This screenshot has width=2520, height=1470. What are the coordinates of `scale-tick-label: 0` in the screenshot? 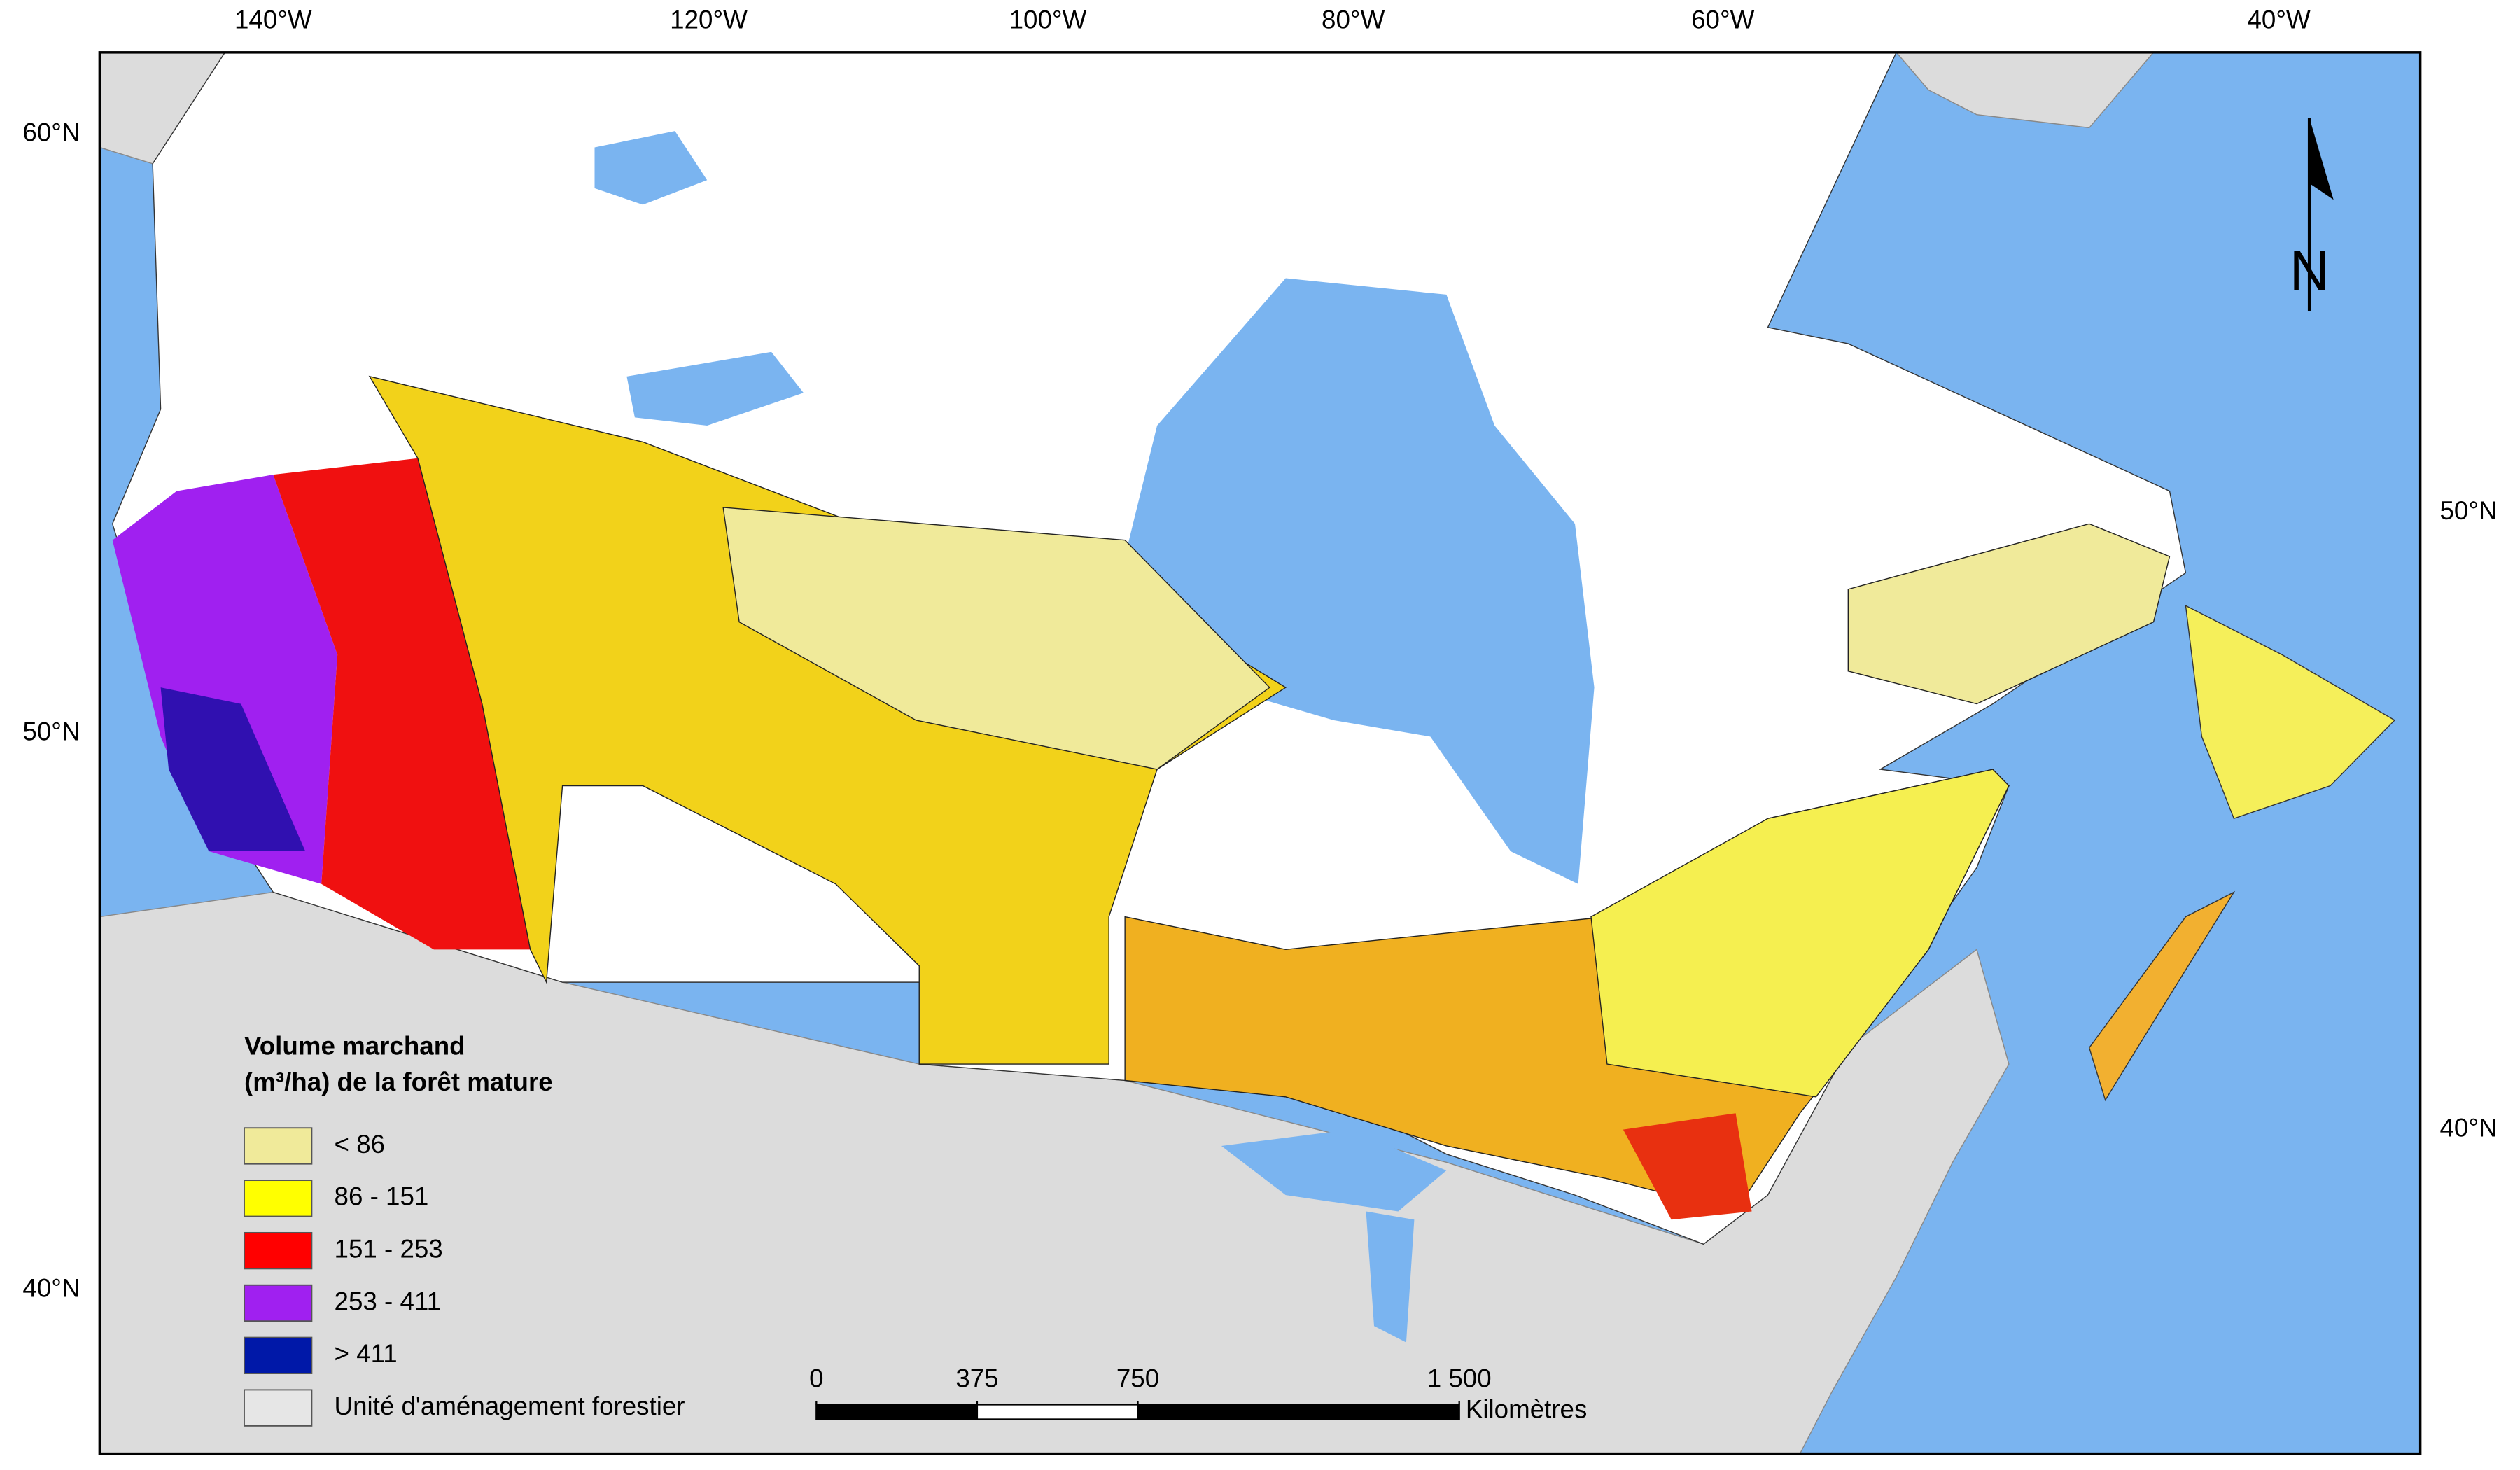 It's located at (816, 1377).